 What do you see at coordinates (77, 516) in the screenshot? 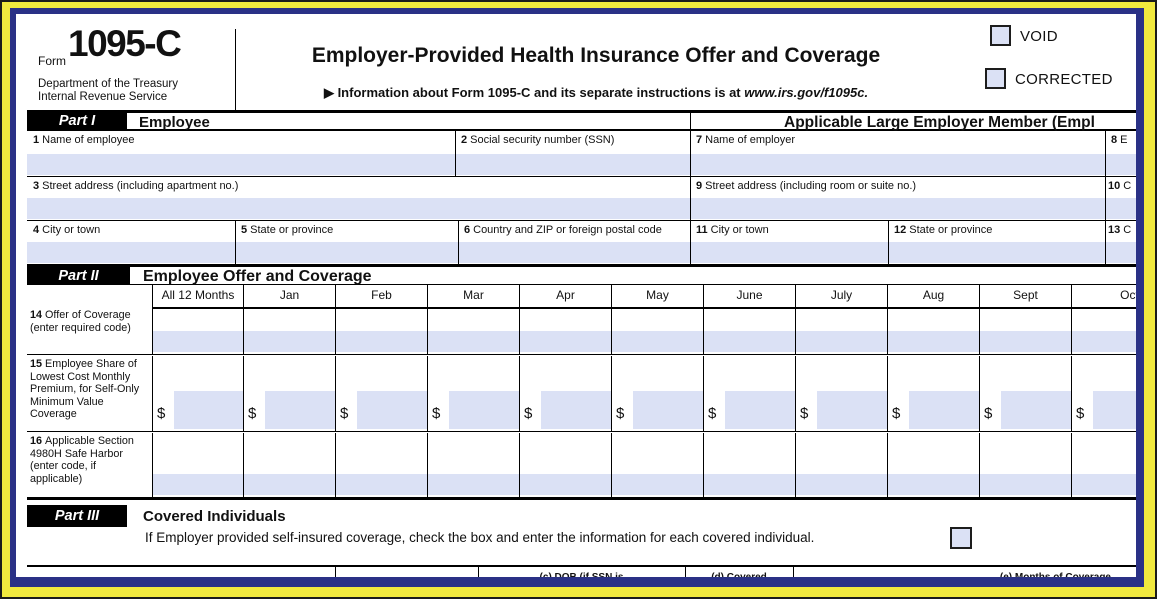
I see `part3-tag: Part III` at bounding box center [77, 516].